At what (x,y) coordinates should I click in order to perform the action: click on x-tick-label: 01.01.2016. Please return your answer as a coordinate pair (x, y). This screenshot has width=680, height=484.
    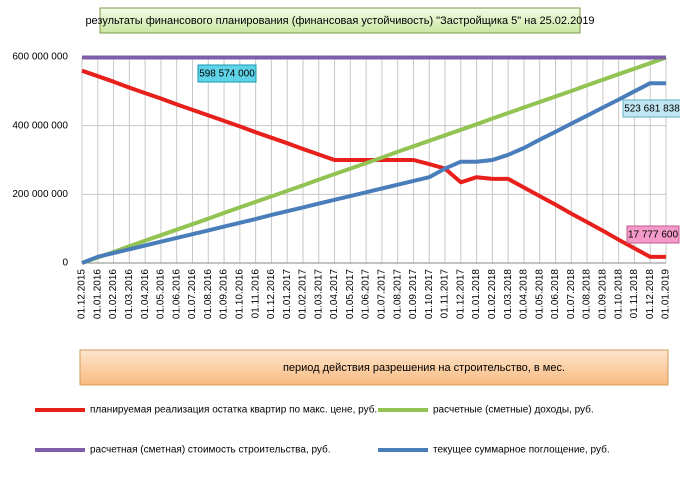
    Looking at the image, I should click on (97, 294).